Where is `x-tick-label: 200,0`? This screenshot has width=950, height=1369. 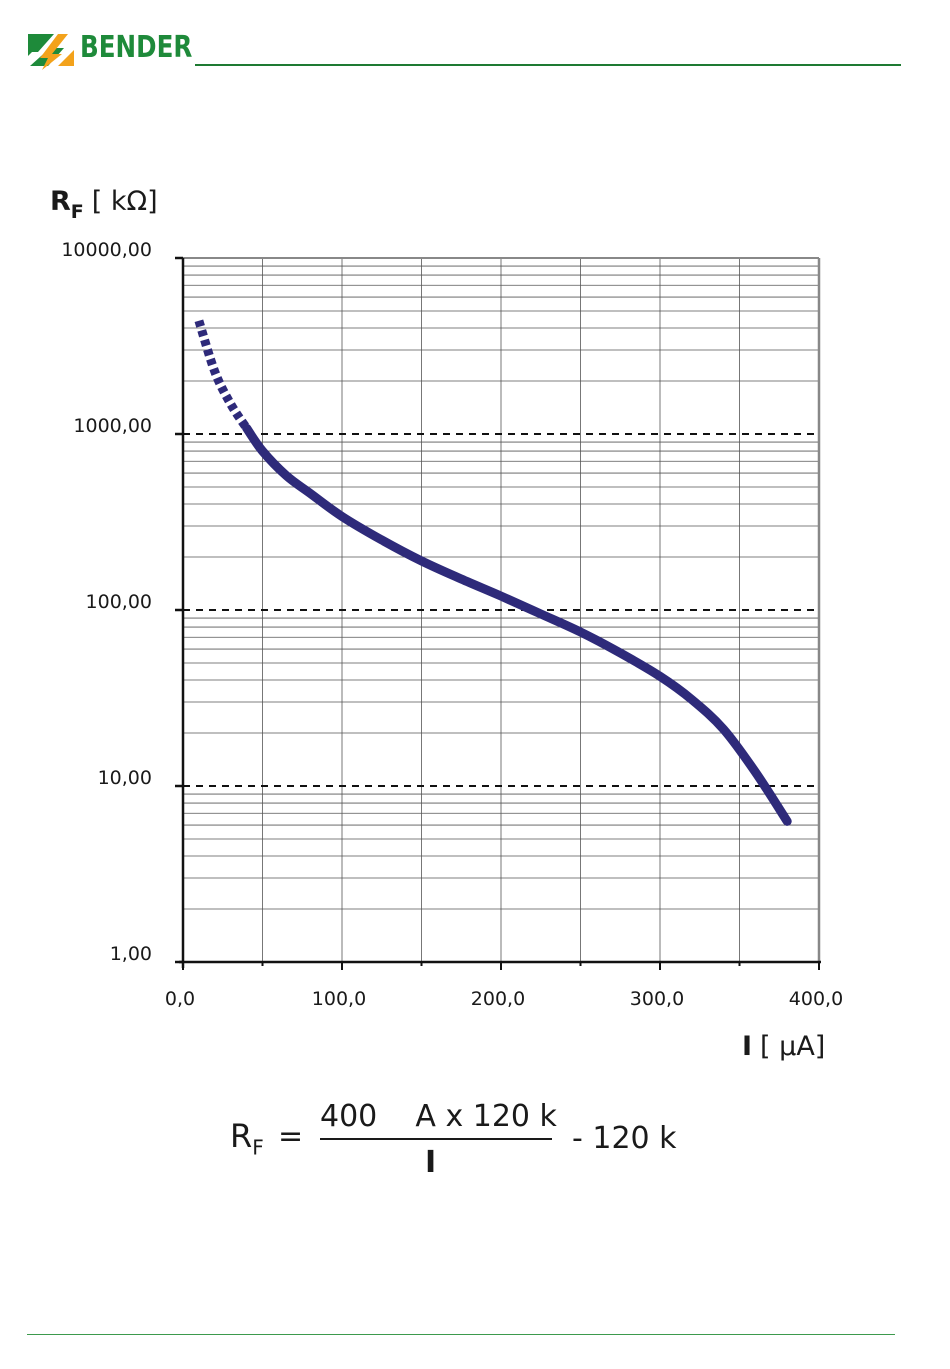
x-tick-label: 200,0 is located at coordinates (498, 999).